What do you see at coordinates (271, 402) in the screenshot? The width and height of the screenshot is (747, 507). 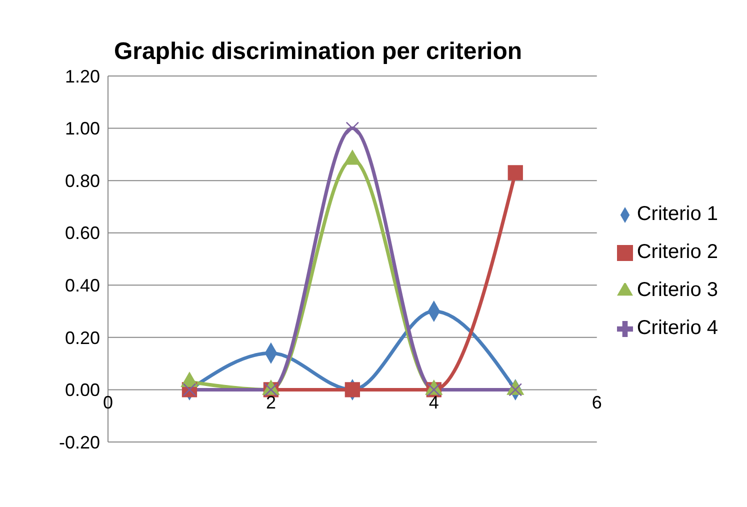 I see `x-tick-label: 2` at bounding box center [271, 402].